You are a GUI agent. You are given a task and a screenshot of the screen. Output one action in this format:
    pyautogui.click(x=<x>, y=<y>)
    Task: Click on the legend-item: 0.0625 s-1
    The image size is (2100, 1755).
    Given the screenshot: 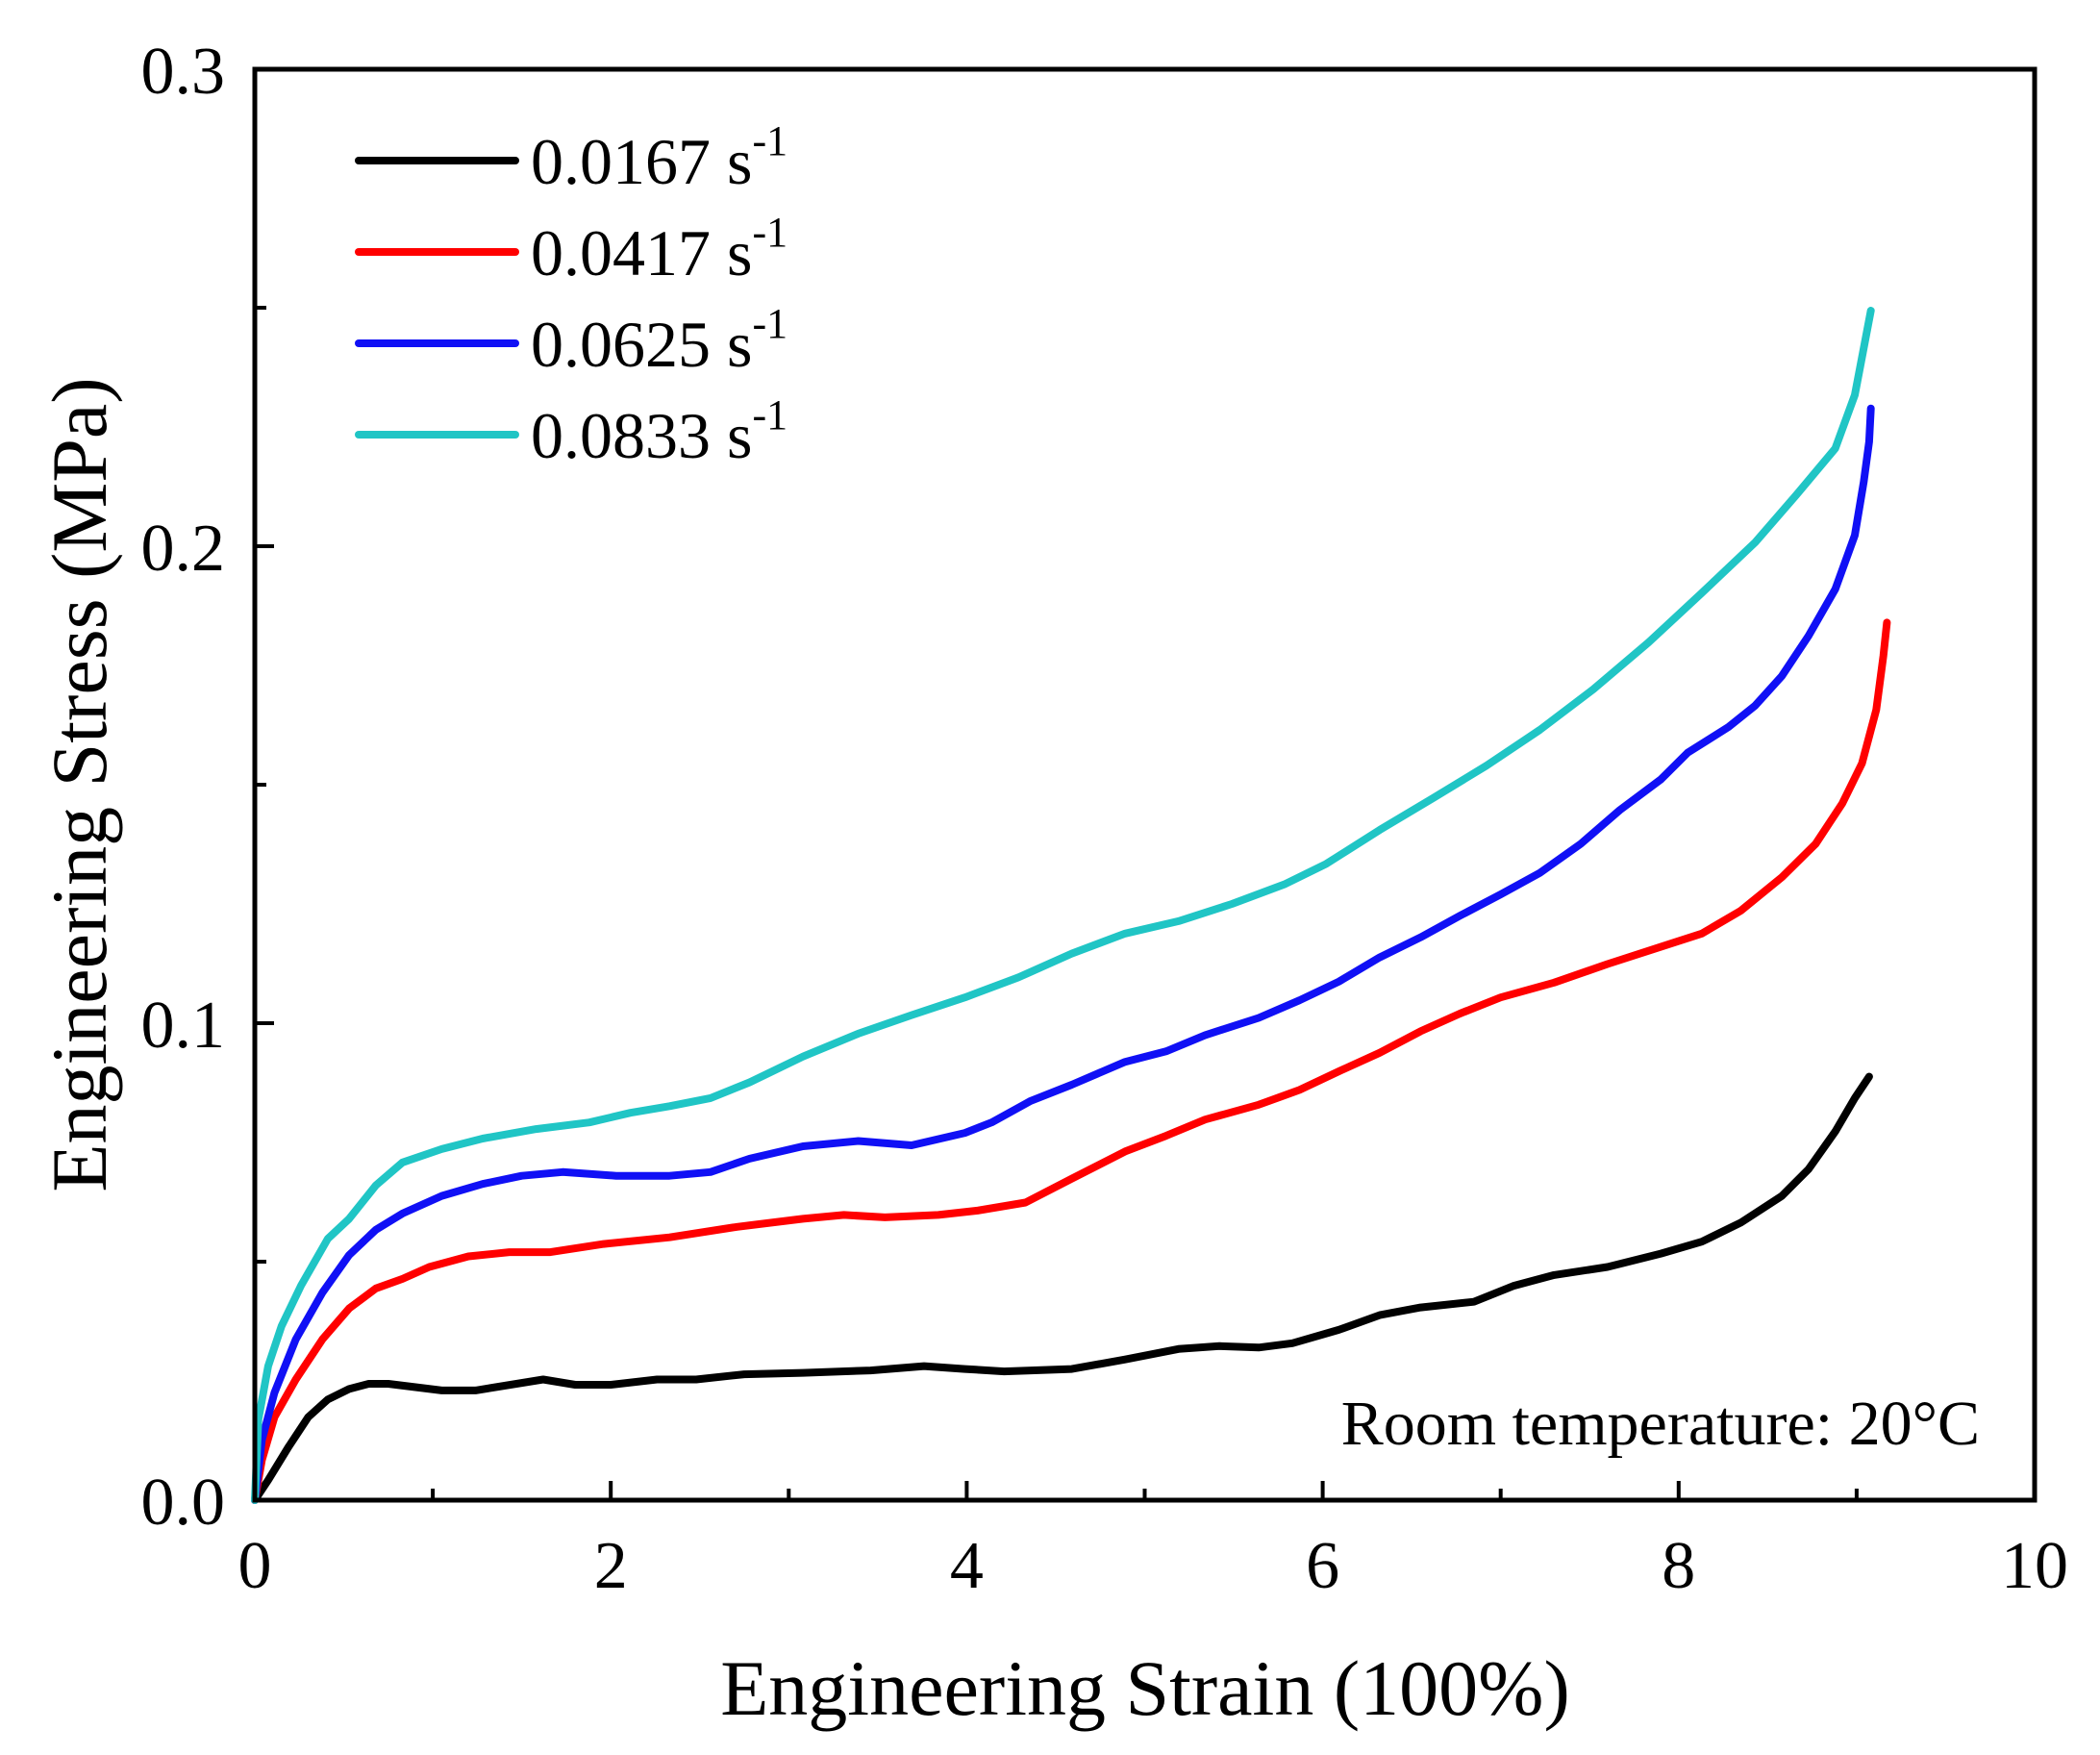 What is the action you would take?
    pyautogui.click(x=571, y=340)
    